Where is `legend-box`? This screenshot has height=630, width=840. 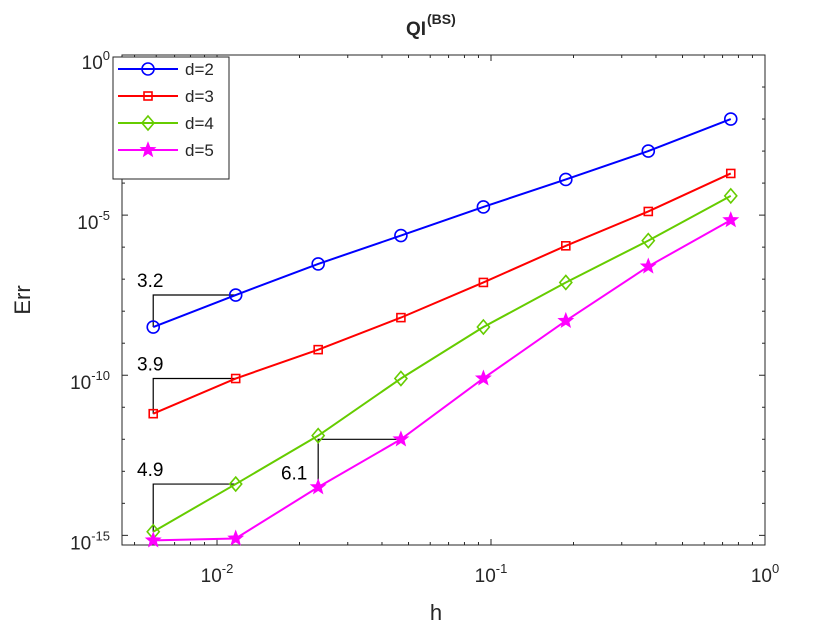
legend-box is located at coordinates (171, 118).